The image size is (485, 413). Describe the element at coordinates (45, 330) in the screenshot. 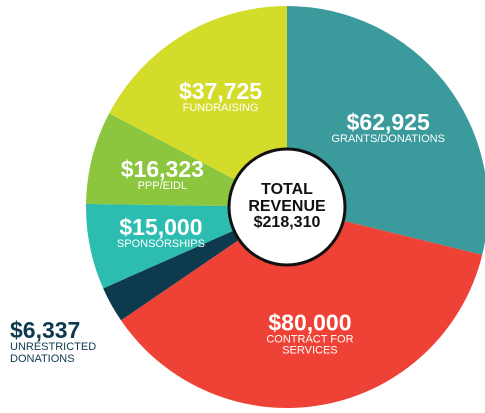

I see `value-label: $6,337` at that location.